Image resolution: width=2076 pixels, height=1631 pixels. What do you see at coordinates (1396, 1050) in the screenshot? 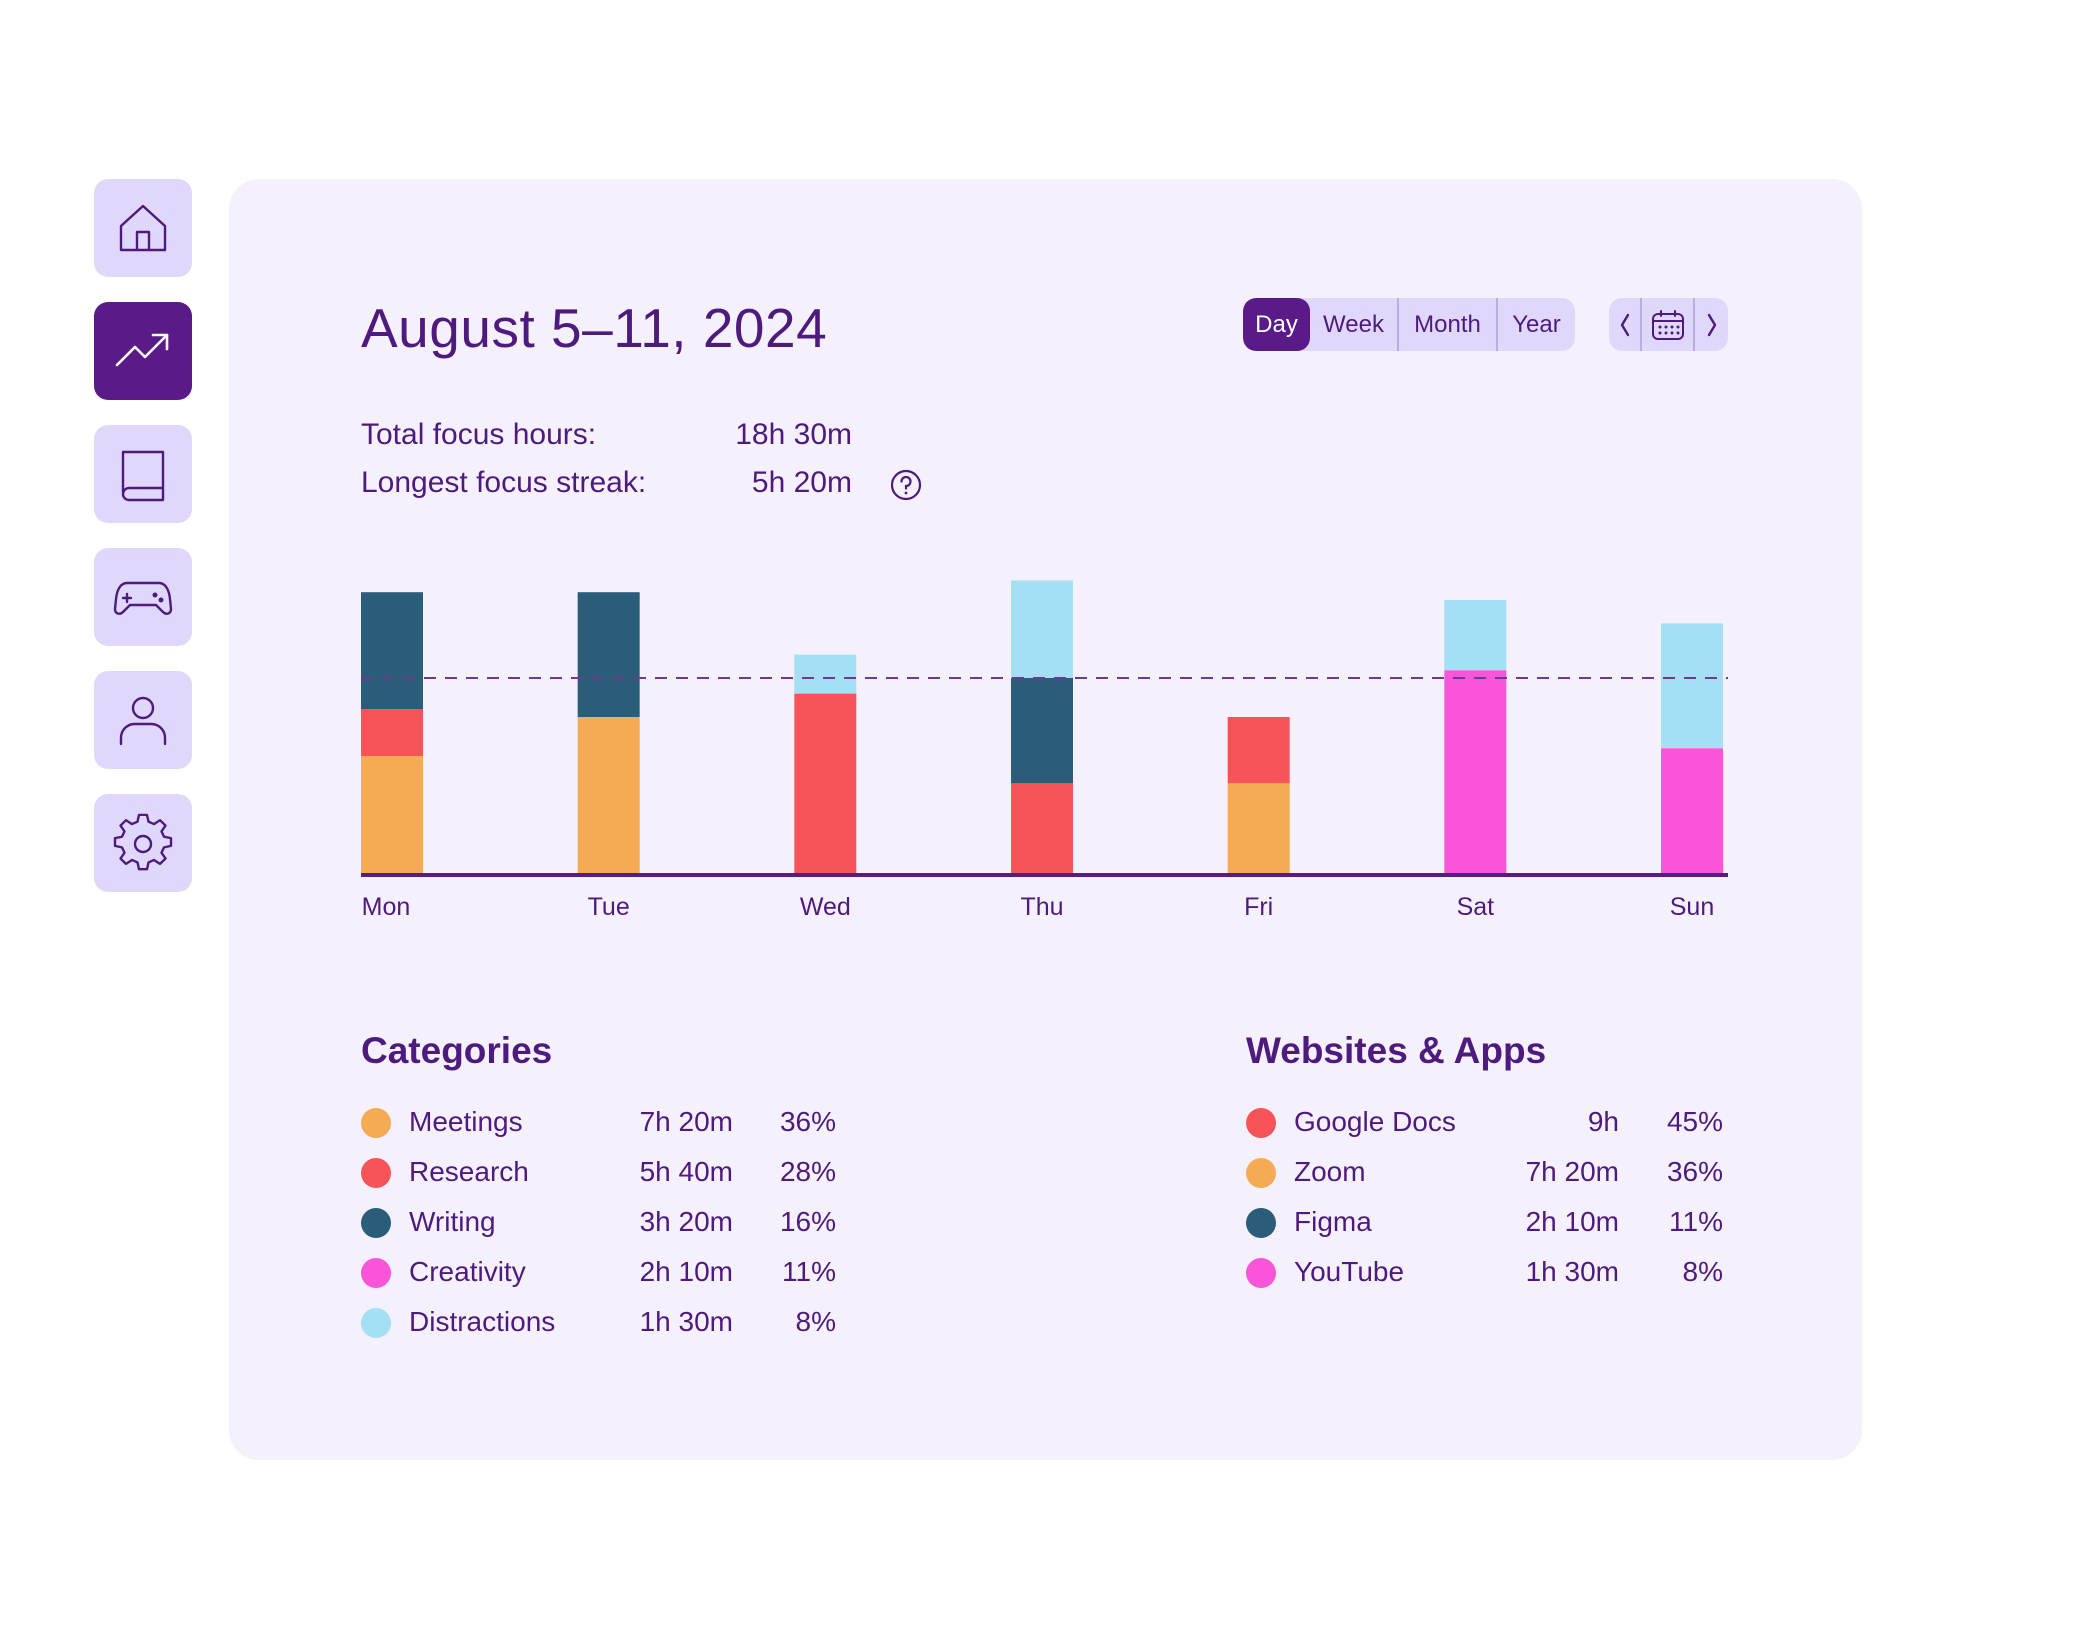
I see `apps-title: Websites & Apps` at bounding box center [1396, 1050].